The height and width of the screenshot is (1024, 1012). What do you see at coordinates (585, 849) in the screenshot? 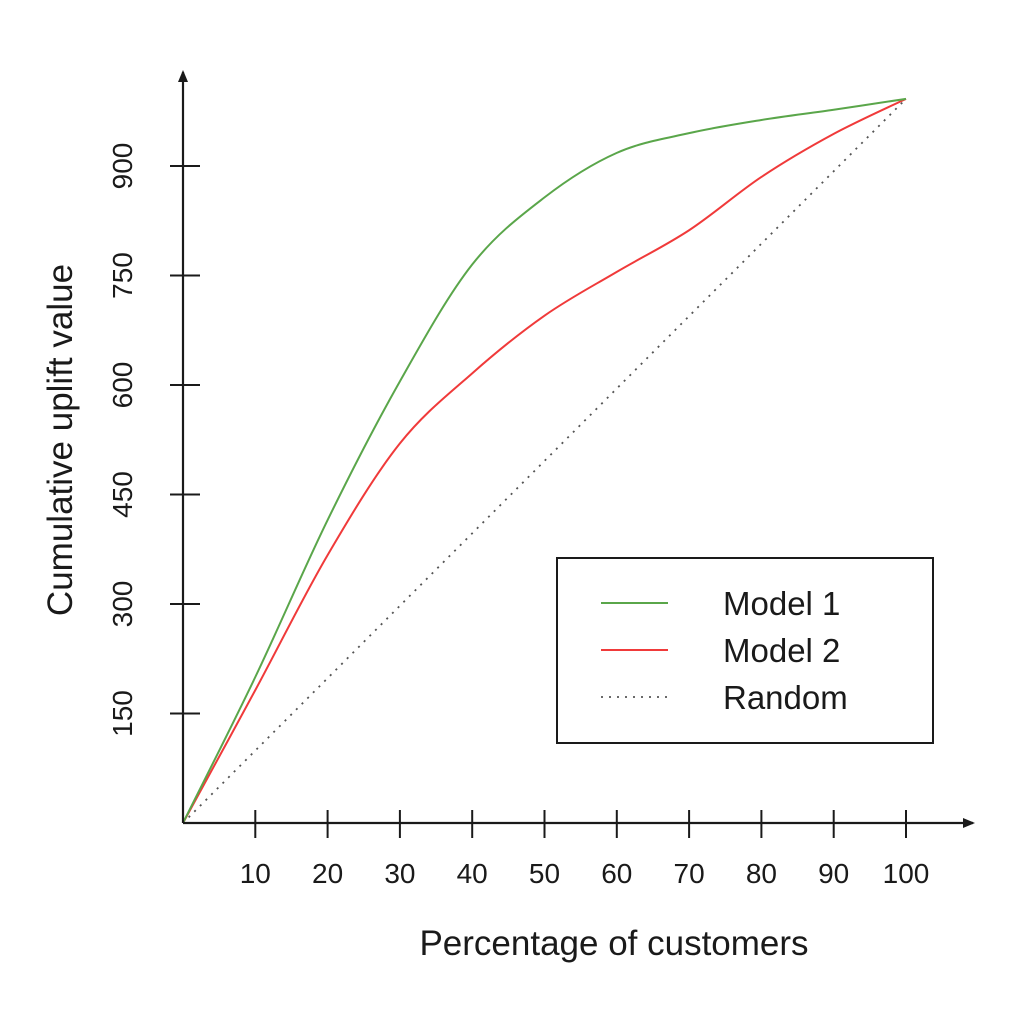
I see `x-axis-ticks: 10 20 30 40 50 60 70 80 90 100` at bounding box center [585, 849].